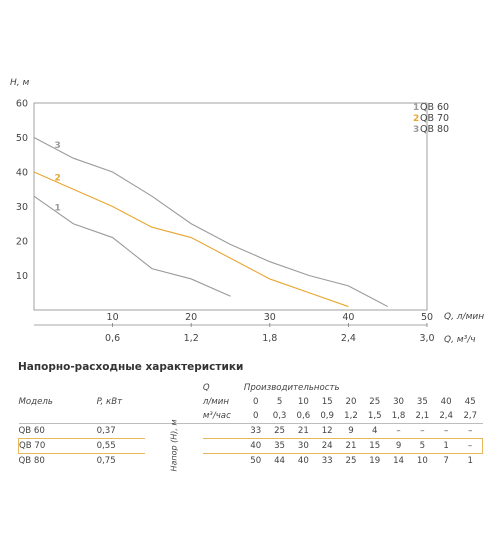 The width and height of the screenshot is (500, 538). I want to click on x2-tick-label: 1,8, so click(269, 338).